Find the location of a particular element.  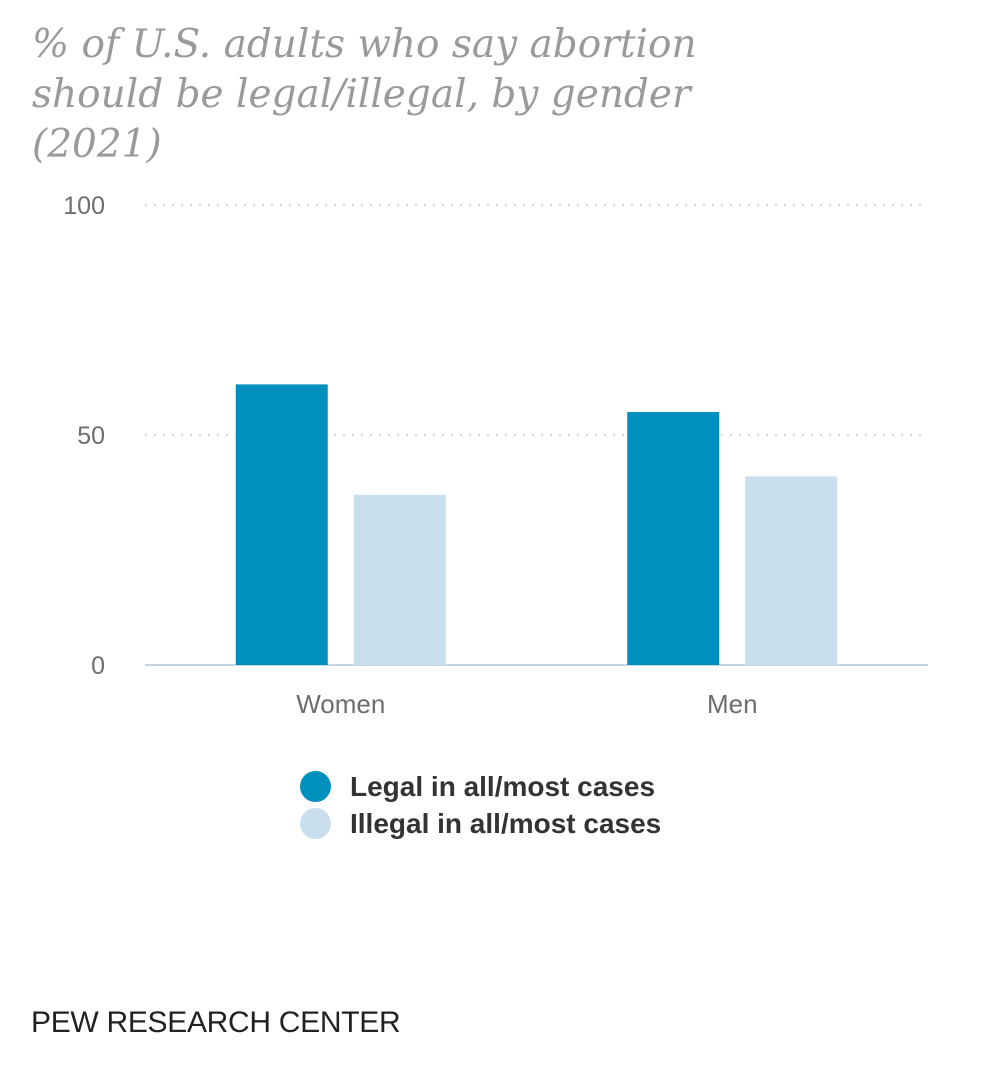

y-tick-label-0: 0 is located at coordinates (98, 666).